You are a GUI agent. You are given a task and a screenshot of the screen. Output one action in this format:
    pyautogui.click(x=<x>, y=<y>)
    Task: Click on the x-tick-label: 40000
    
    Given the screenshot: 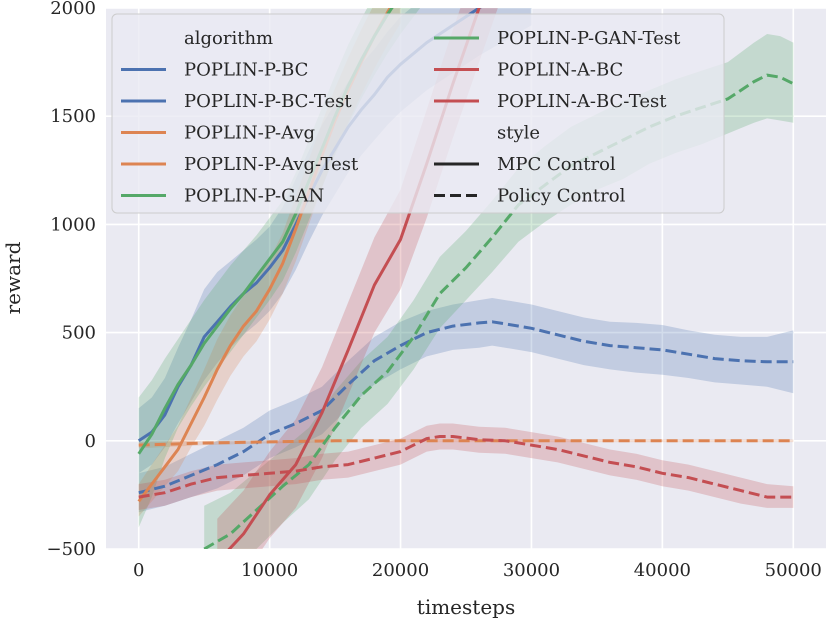 What is the action you would take?
    pyautogui.click(x=662, y=570)
    